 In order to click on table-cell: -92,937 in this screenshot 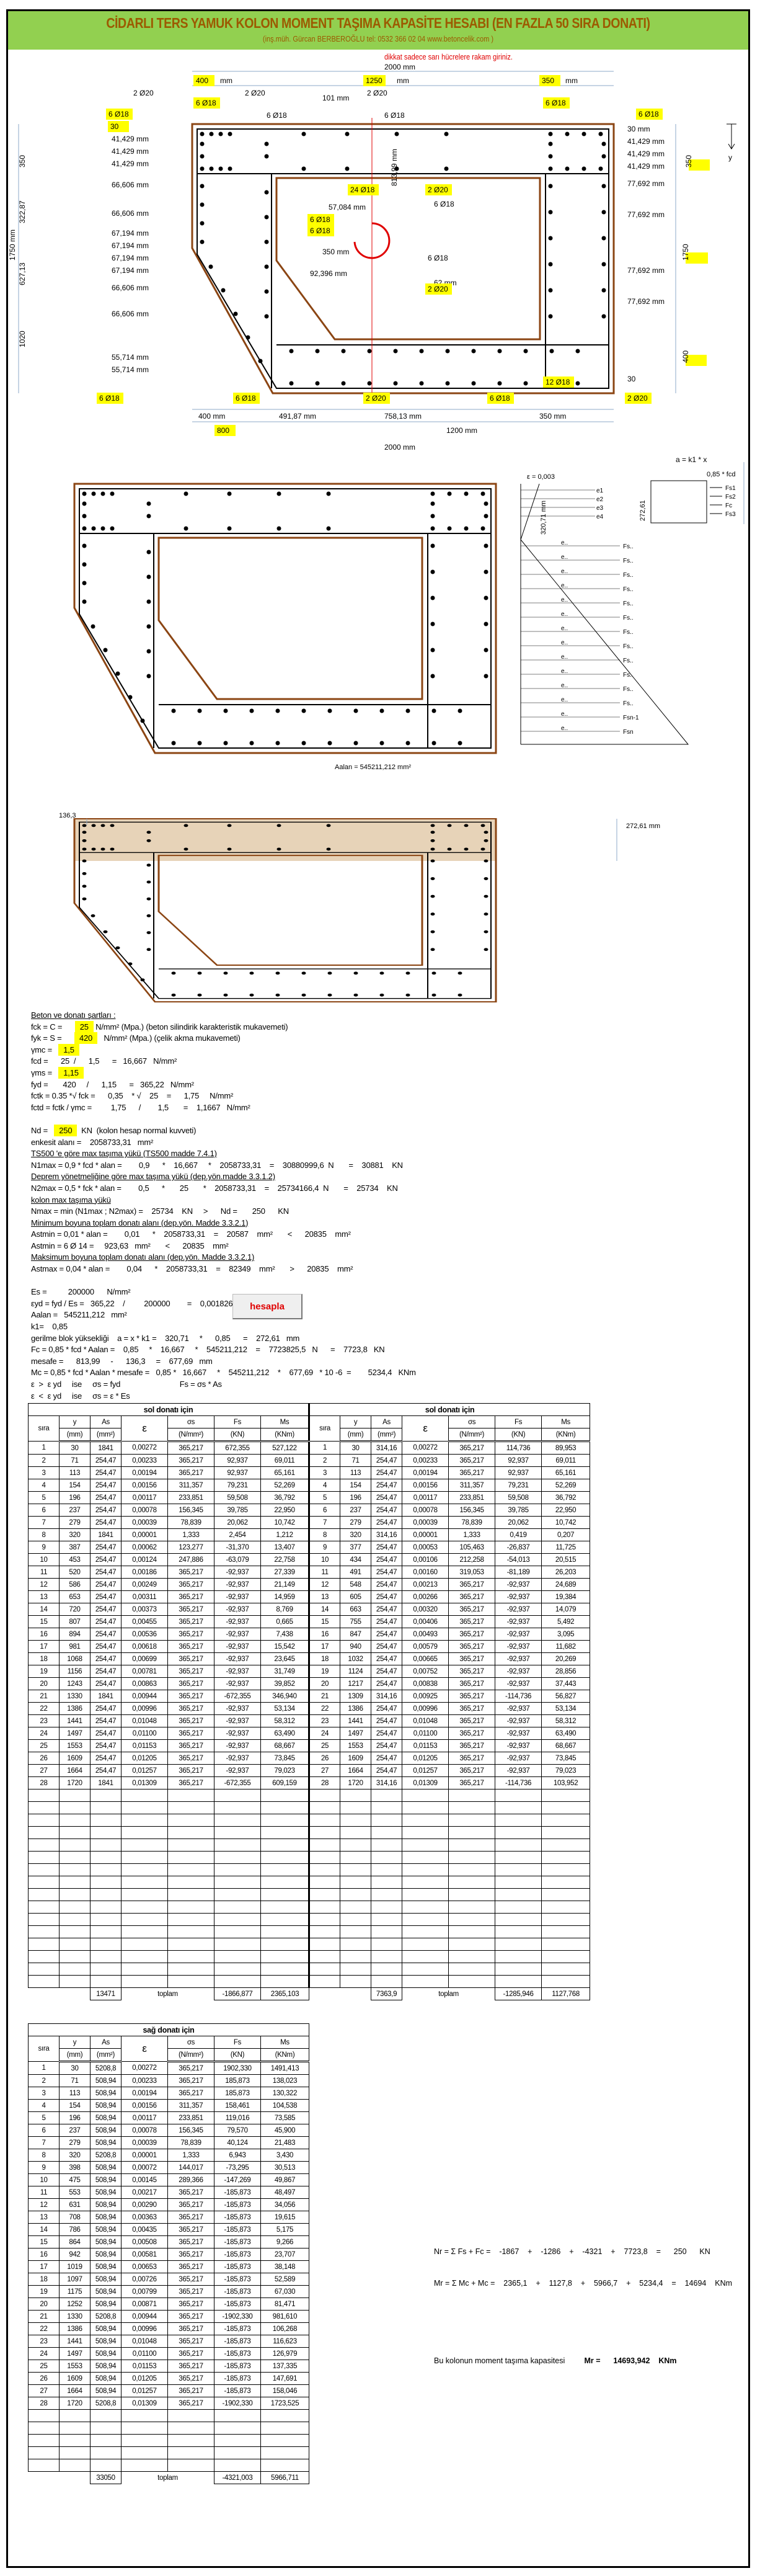, I will do `click(518, 1733)`.